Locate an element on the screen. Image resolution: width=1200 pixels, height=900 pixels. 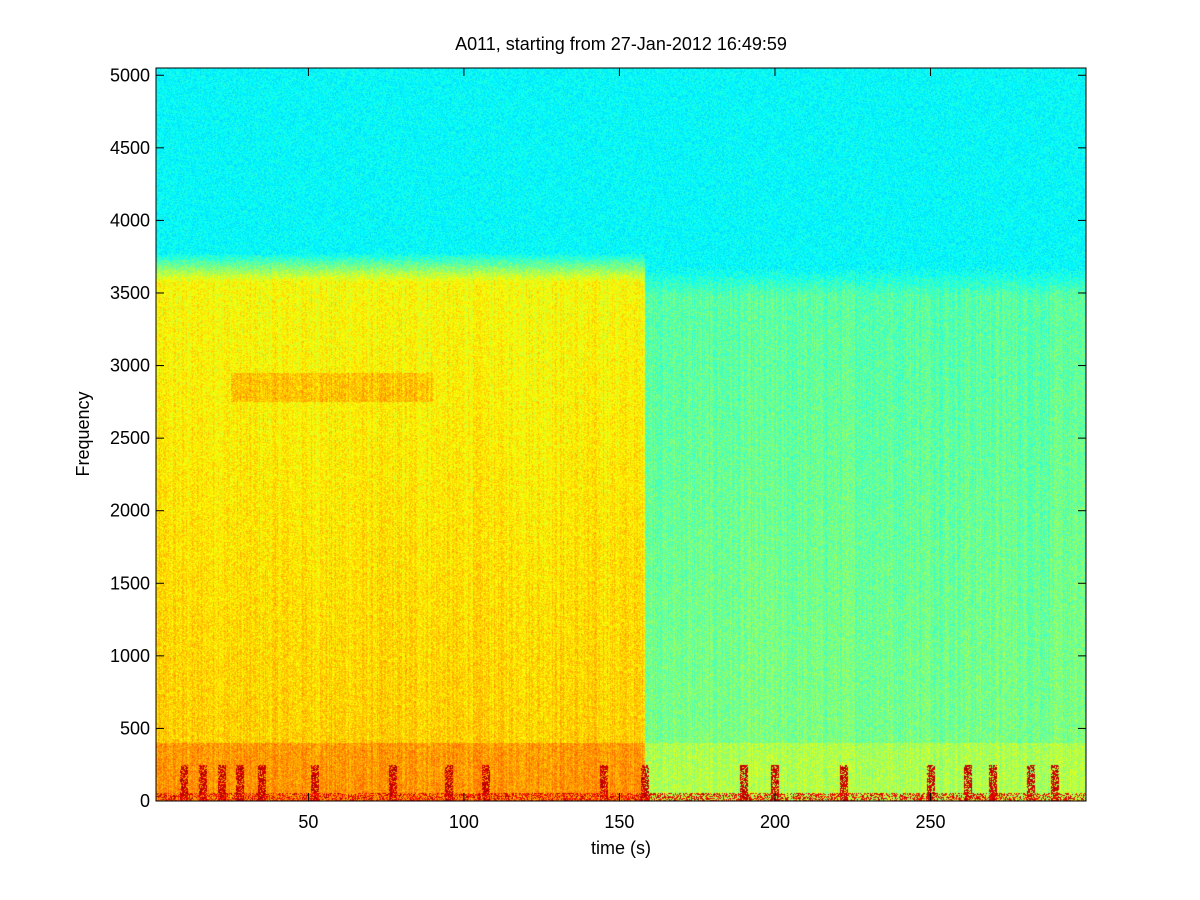
y-tick-label: 1000 is located at coordinates (130, 656).